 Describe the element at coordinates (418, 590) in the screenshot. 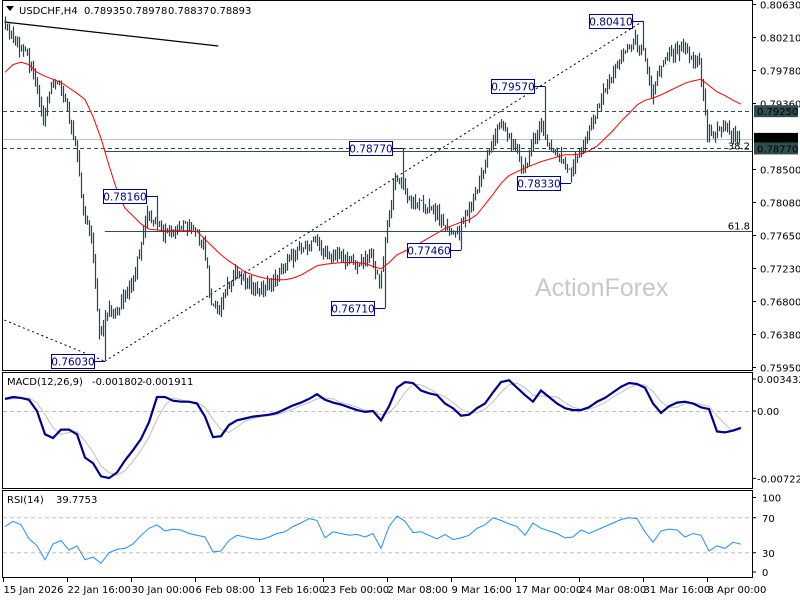

I see `time-axis-label: 2 Mar 08:00` at that location.